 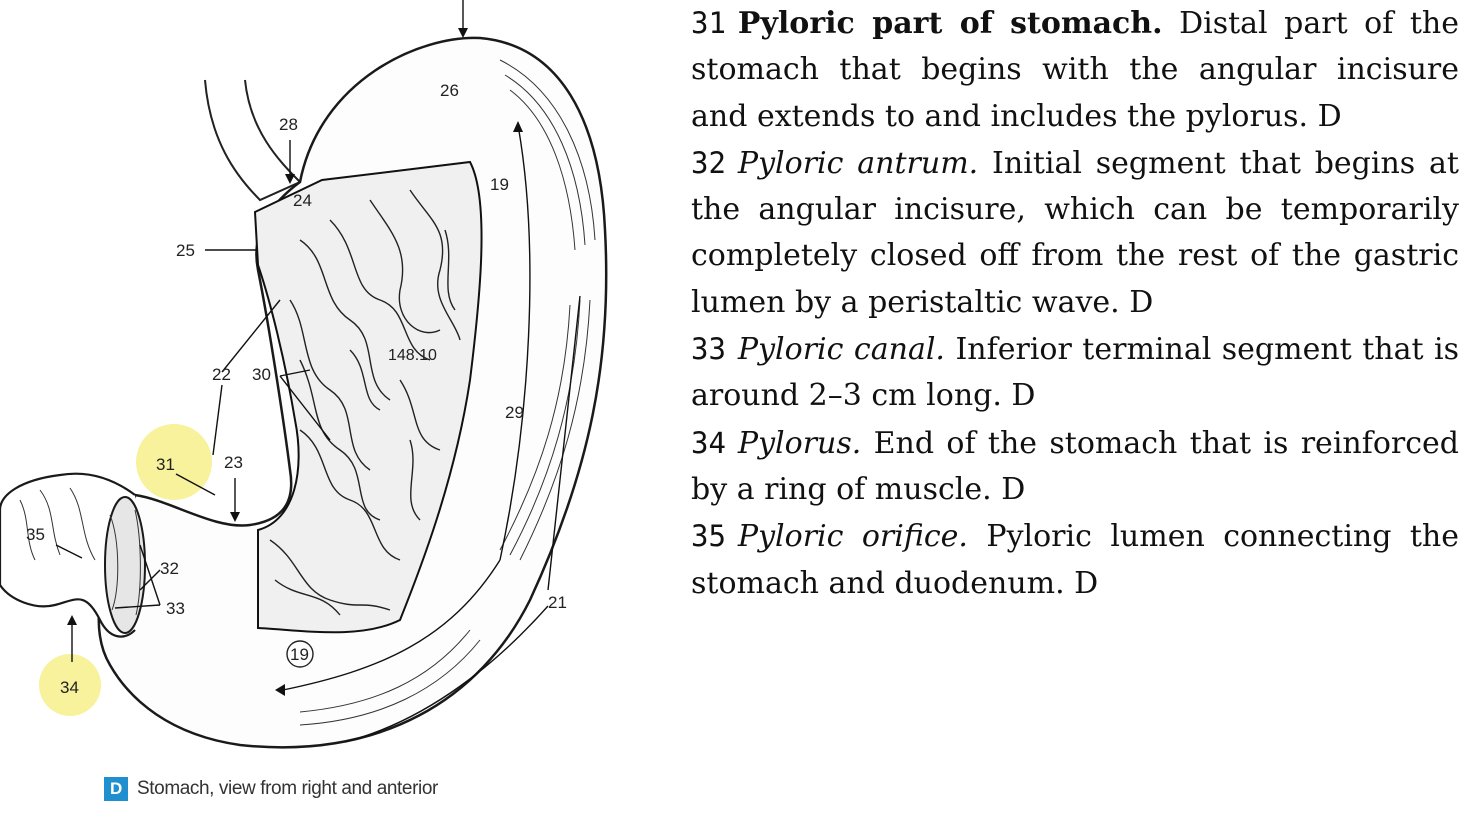 I want to click on label-19-upper: 19, so click(x=499, y=184).